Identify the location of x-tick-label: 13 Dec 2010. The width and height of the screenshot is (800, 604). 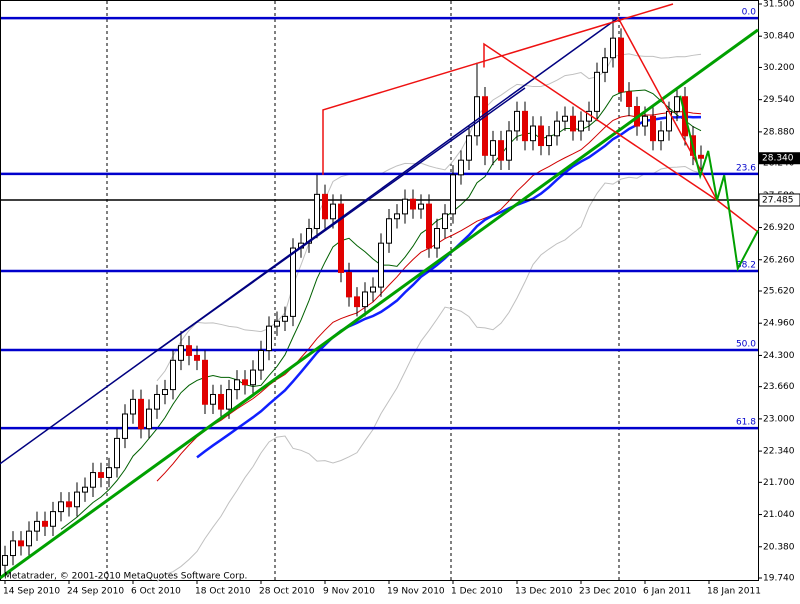
(544, 592).